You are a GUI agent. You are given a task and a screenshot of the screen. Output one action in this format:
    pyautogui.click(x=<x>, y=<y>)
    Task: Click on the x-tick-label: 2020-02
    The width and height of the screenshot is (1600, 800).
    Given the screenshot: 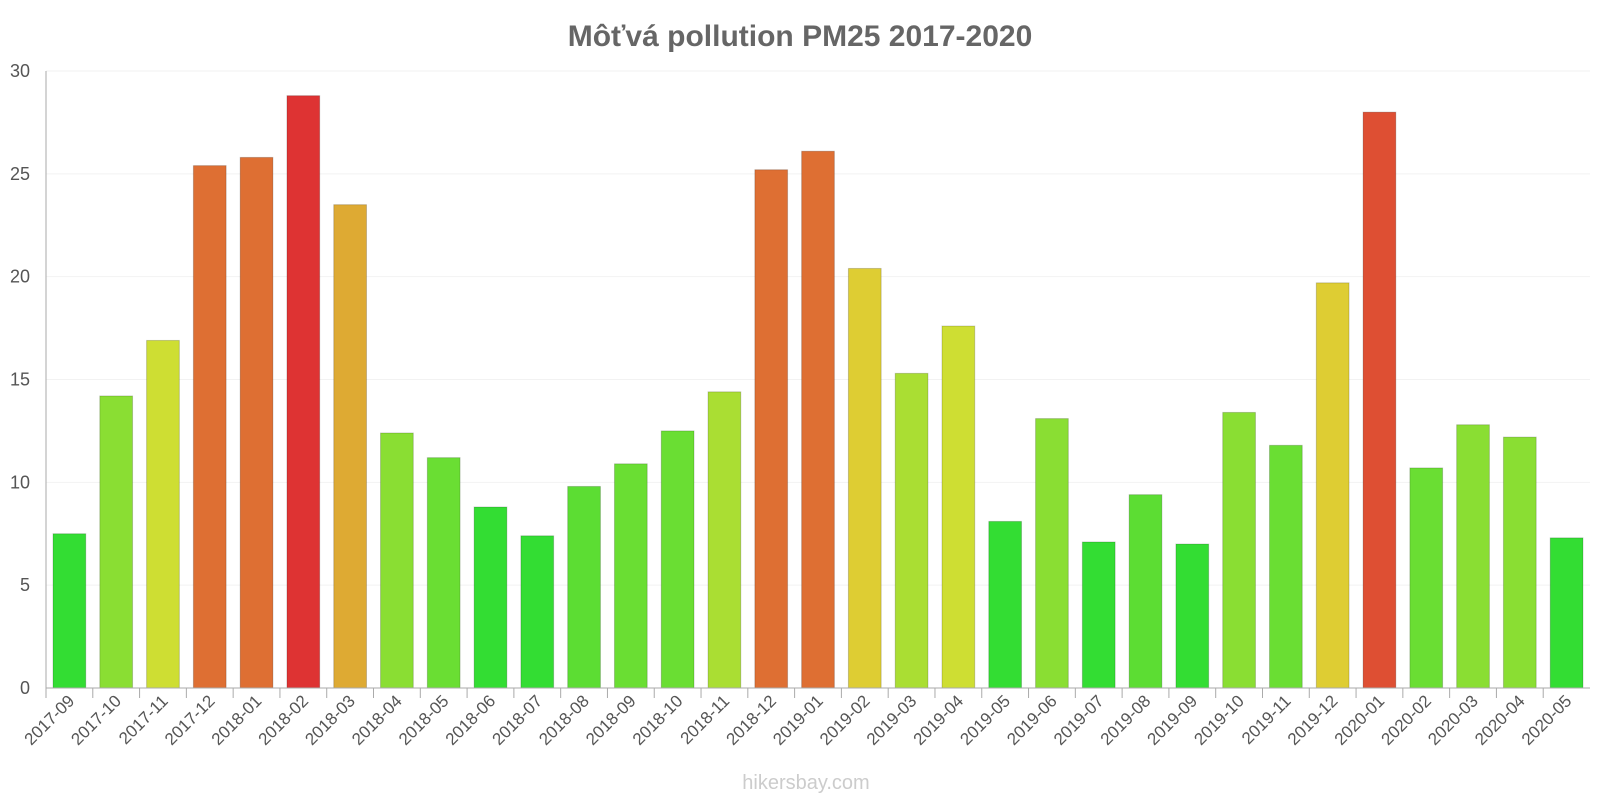 What is the action you would take?
    pyautogui.click(x=1407, y=720)
    